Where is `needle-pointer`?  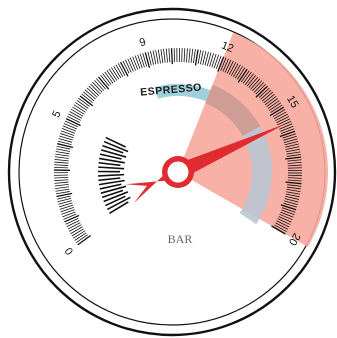
needle-pointer is located at coordinates (205, 163).